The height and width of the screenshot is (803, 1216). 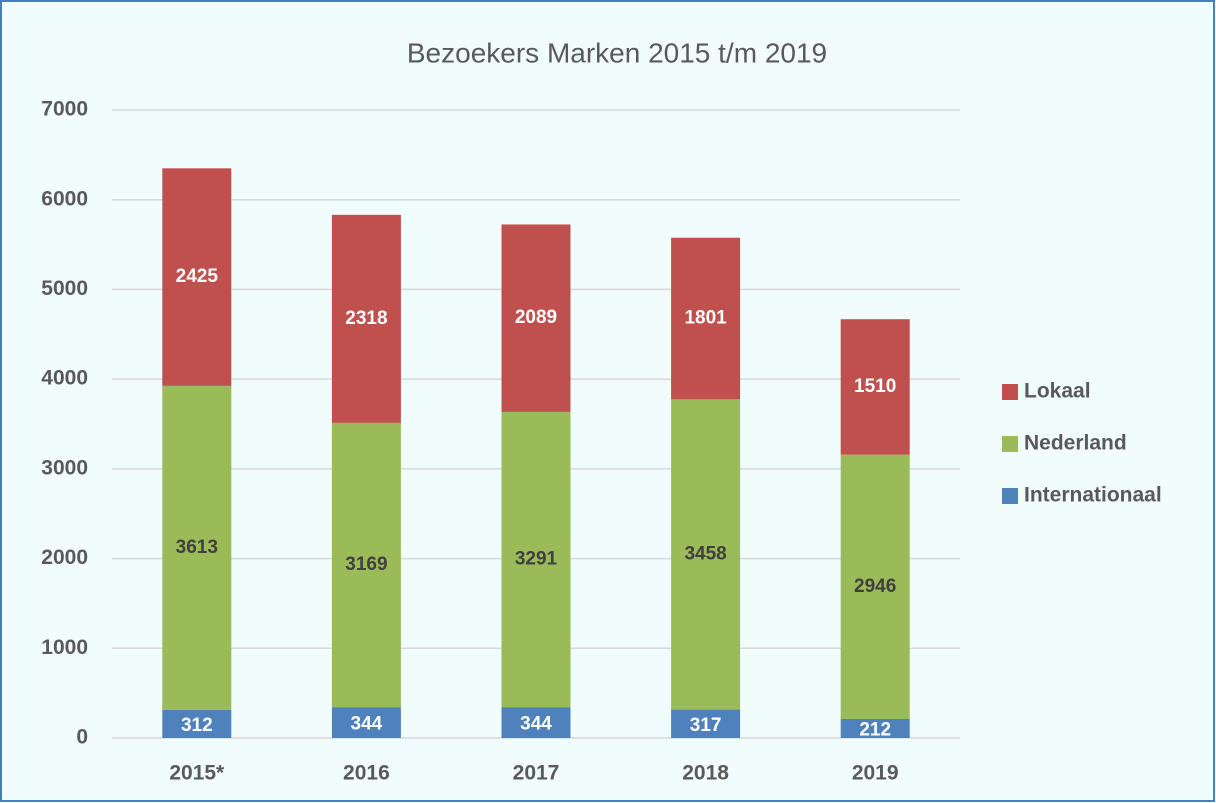 What do you see at coordinates (875, 773) in the screenshot?
I see `x-tick-label: 2019` at bounding box center [875, 773].